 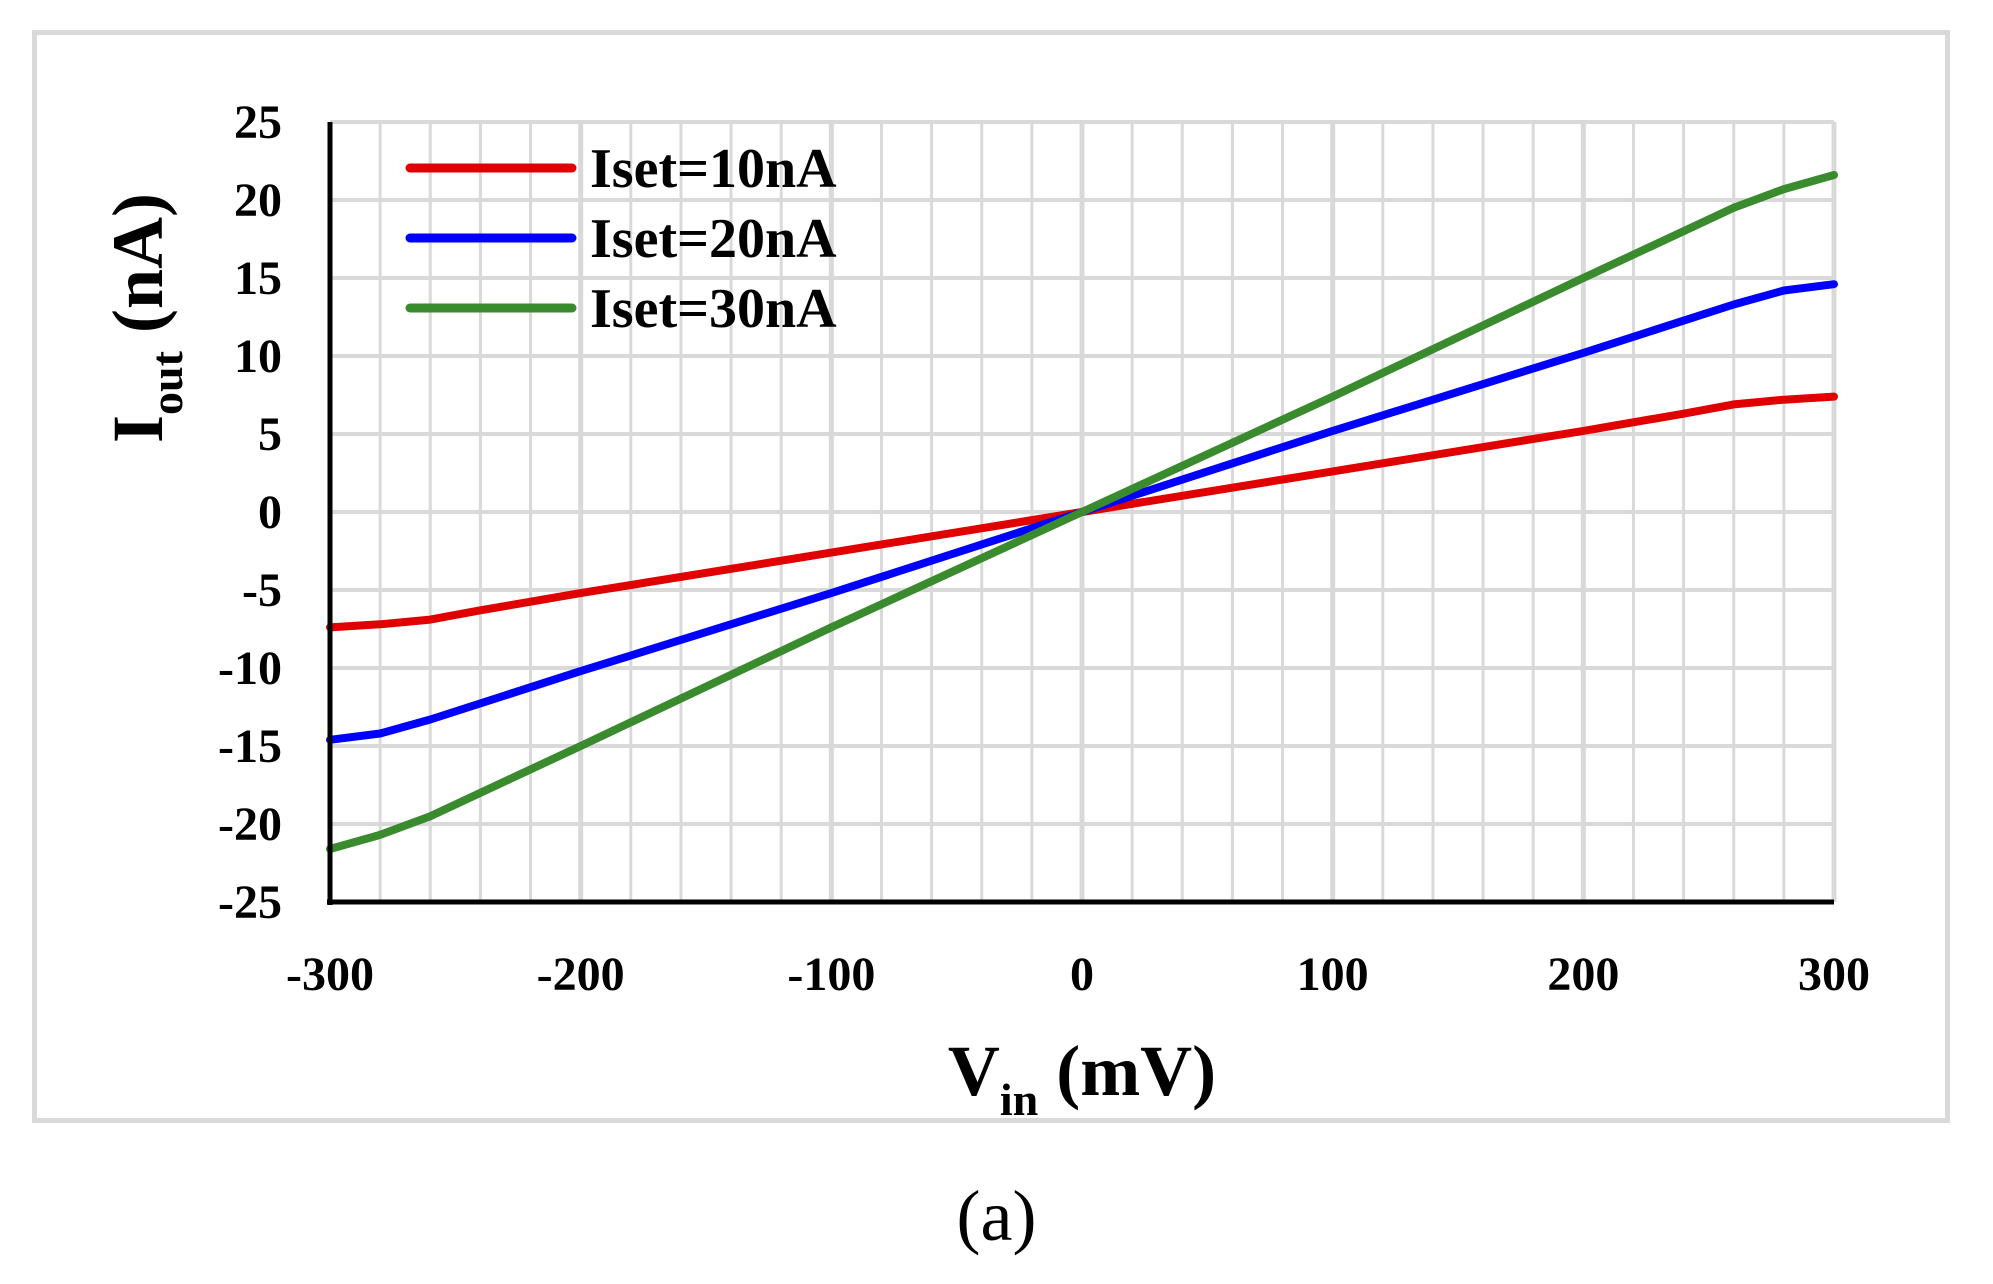 I want to click on x-tick-label: 0, so click(x=1082, y=974).